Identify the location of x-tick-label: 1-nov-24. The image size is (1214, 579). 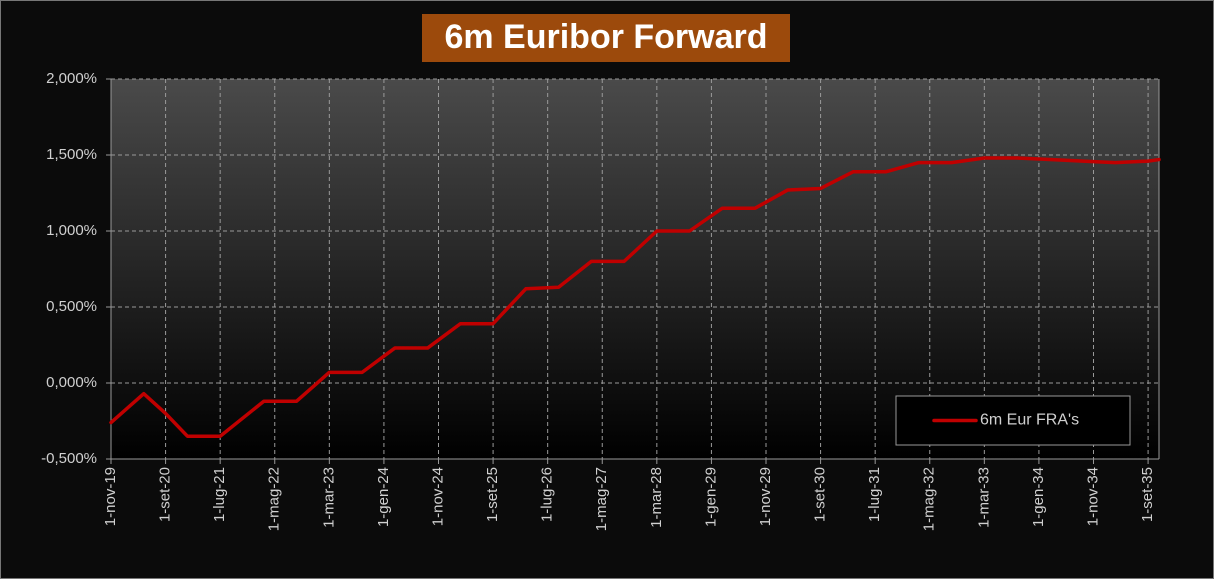
(437, 496).